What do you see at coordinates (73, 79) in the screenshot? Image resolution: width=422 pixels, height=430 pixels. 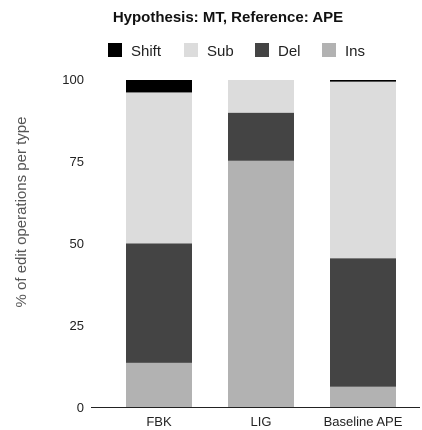 I see `y-tick-label: 100` at bounding box center [73, 79].